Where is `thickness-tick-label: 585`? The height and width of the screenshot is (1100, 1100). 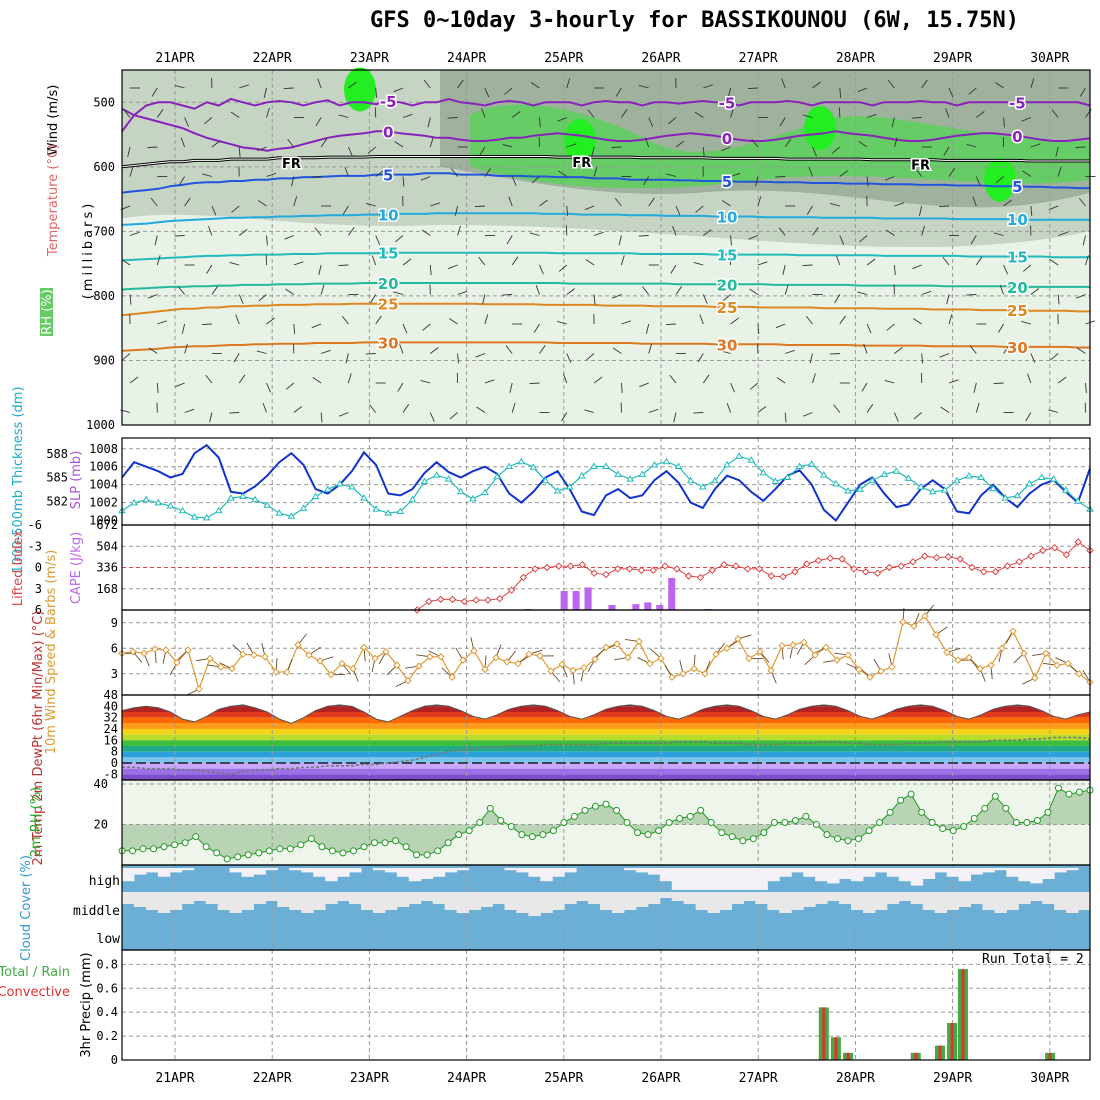
thickness-tick-label: 585 is located at coordinates (57, 478).